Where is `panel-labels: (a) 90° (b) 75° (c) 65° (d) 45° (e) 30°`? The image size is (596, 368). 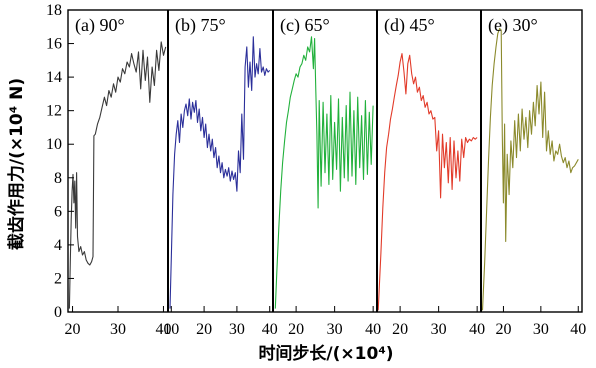
panel-labels: (a) 90° (b) 75° (c) 65° (d) 45° (e) 30° is located at coordinates (306, 25).